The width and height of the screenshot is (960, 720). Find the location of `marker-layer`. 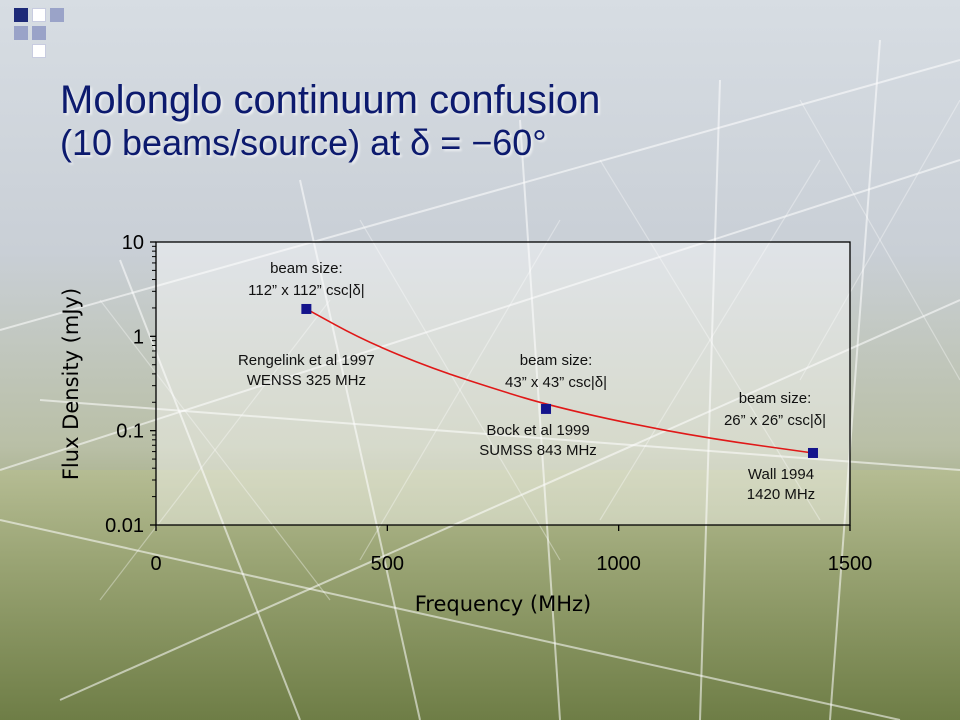

marker-layer is located at coordinates (559, 380).